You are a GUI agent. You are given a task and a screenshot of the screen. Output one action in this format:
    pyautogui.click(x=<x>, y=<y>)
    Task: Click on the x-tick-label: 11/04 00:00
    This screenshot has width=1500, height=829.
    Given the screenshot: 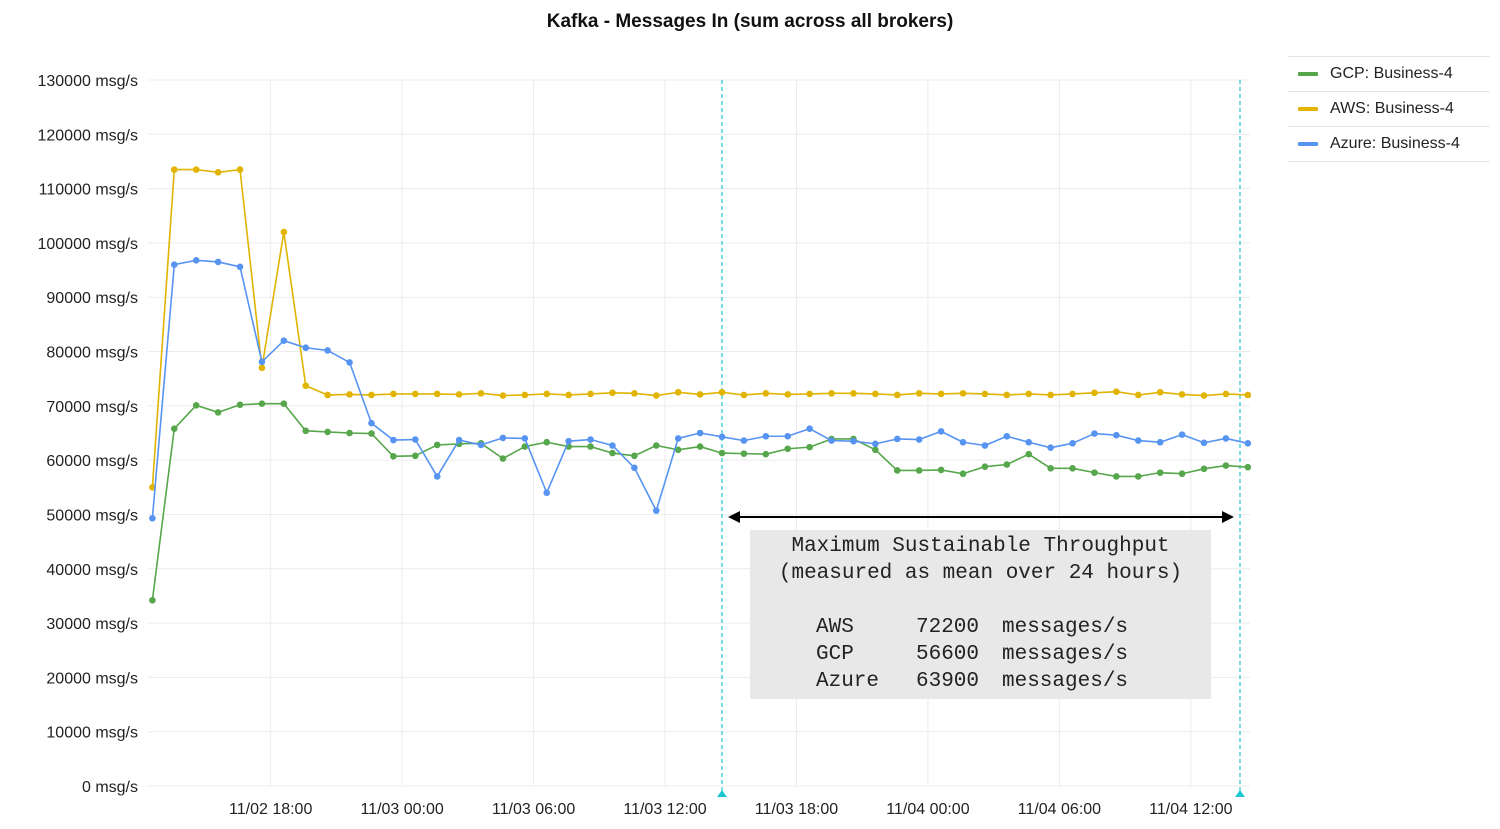 What is the action you would take?
    pyautogui.click(x=927, y=809)
    